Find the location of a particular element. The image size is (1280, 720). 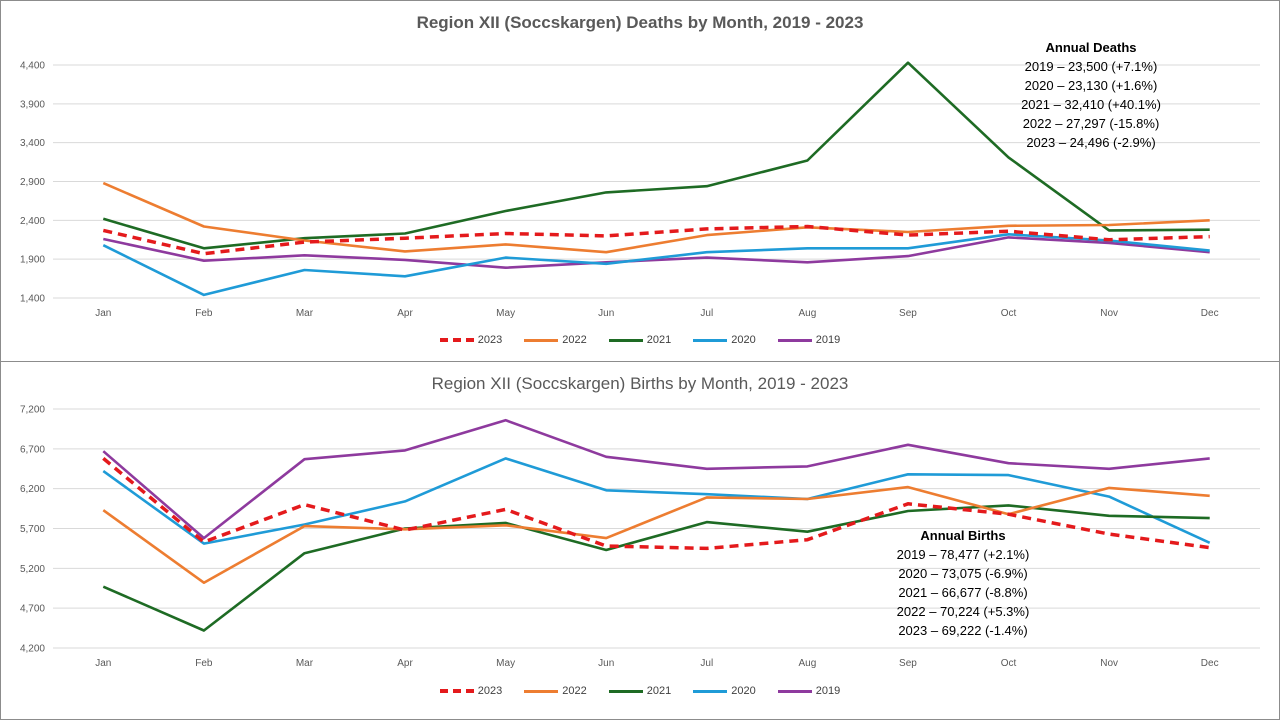

deaths-x-tick-label: Dec is located at coordinates (1210, 313).